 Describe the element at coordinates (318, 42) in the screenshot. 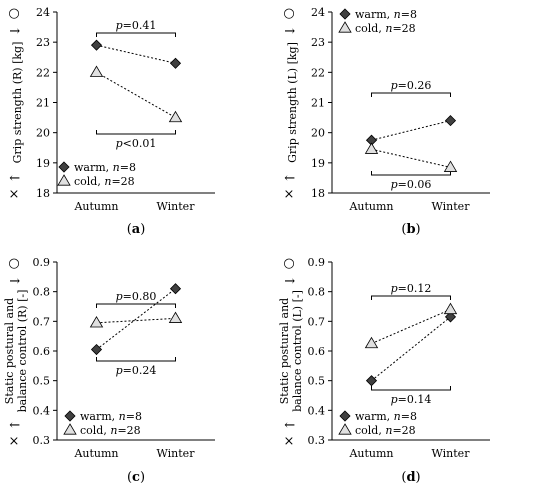

I see `y-tick-label: 23` at that location.